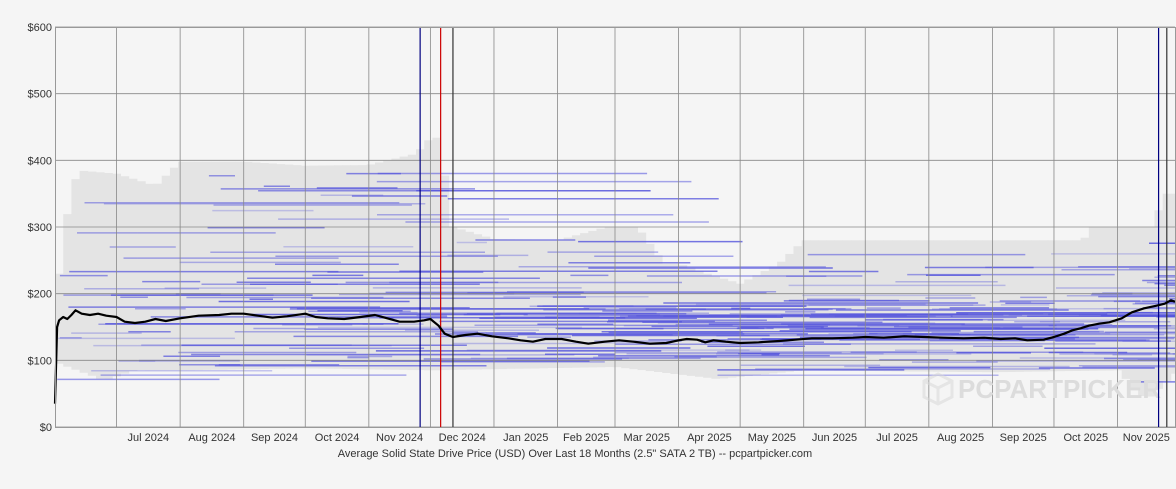  What do you see at coordinates (1059, 389) in the screenshot?
I see `watermark-text: PCPARTPICKER` at bounding box center [1059, 389].